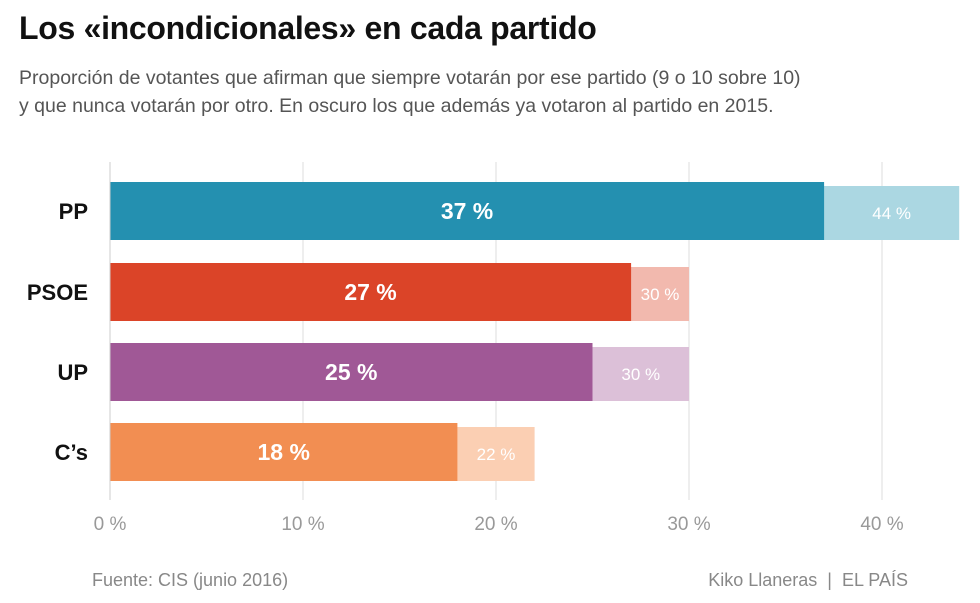  I want to click on core-value-label: 18 %, so click(283, 452).